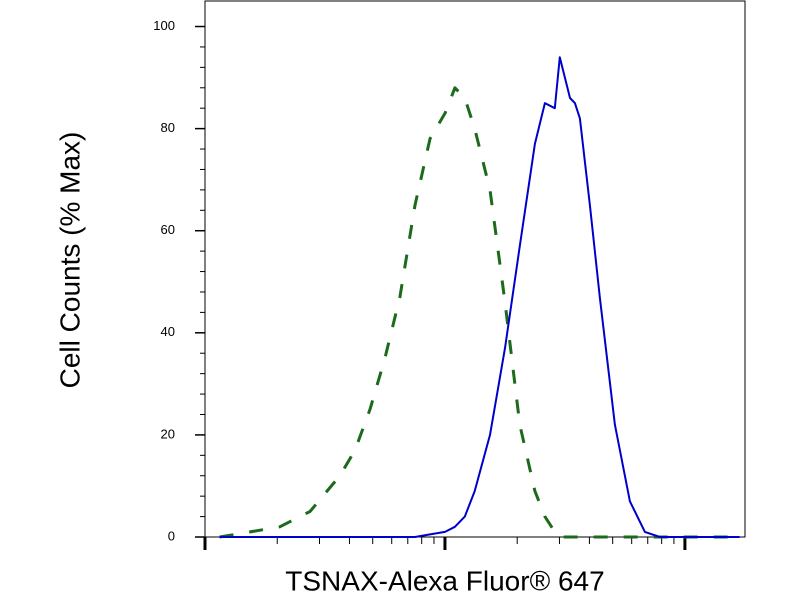 The width and height of the screenshot is (800, 605). I want to click on y-tick-label: 80, so click(168, 127).